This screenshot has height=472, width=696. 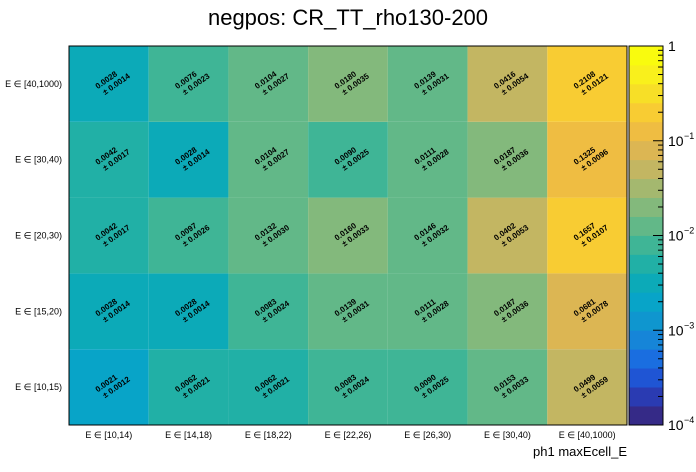 I want to click on color-scale-exponent: −4, so click(x=689, y=420).